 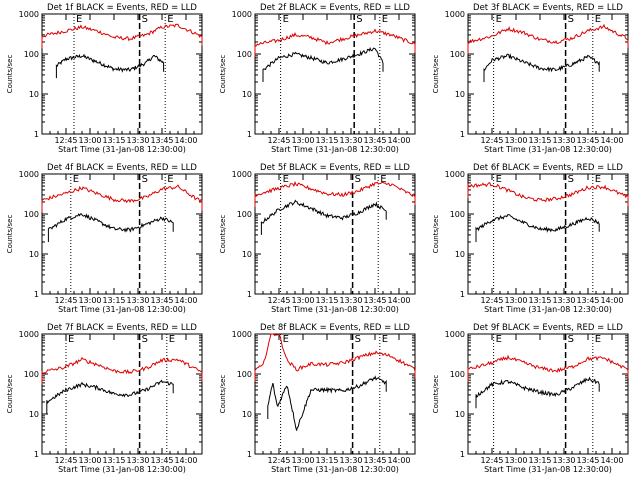 What do you see at coordinates (122, 328) in the screenshot?
I see `panel-title: Det 7f BLACK = Events, RED = LLD` at bounding box center [122, 328].